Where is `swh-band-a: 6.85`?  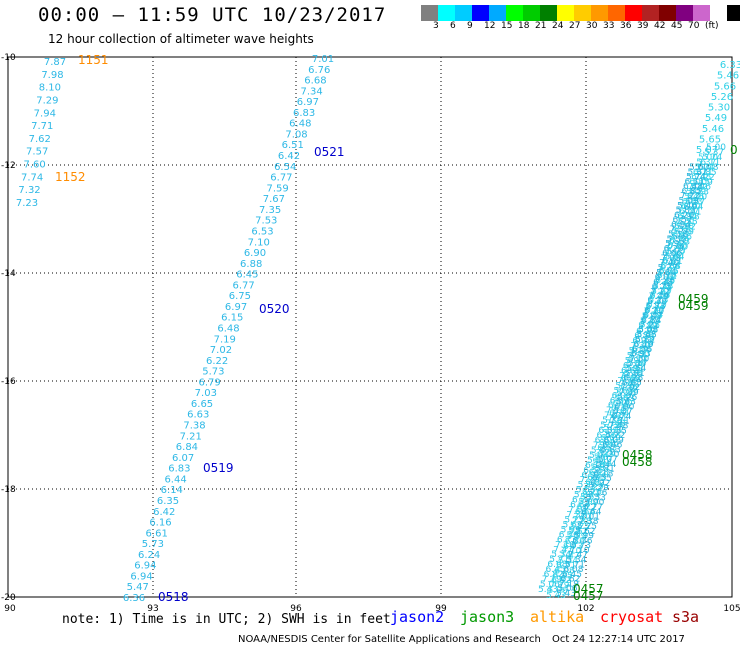 swh-band-a: 6.85 is located at coordinates (707, 173).